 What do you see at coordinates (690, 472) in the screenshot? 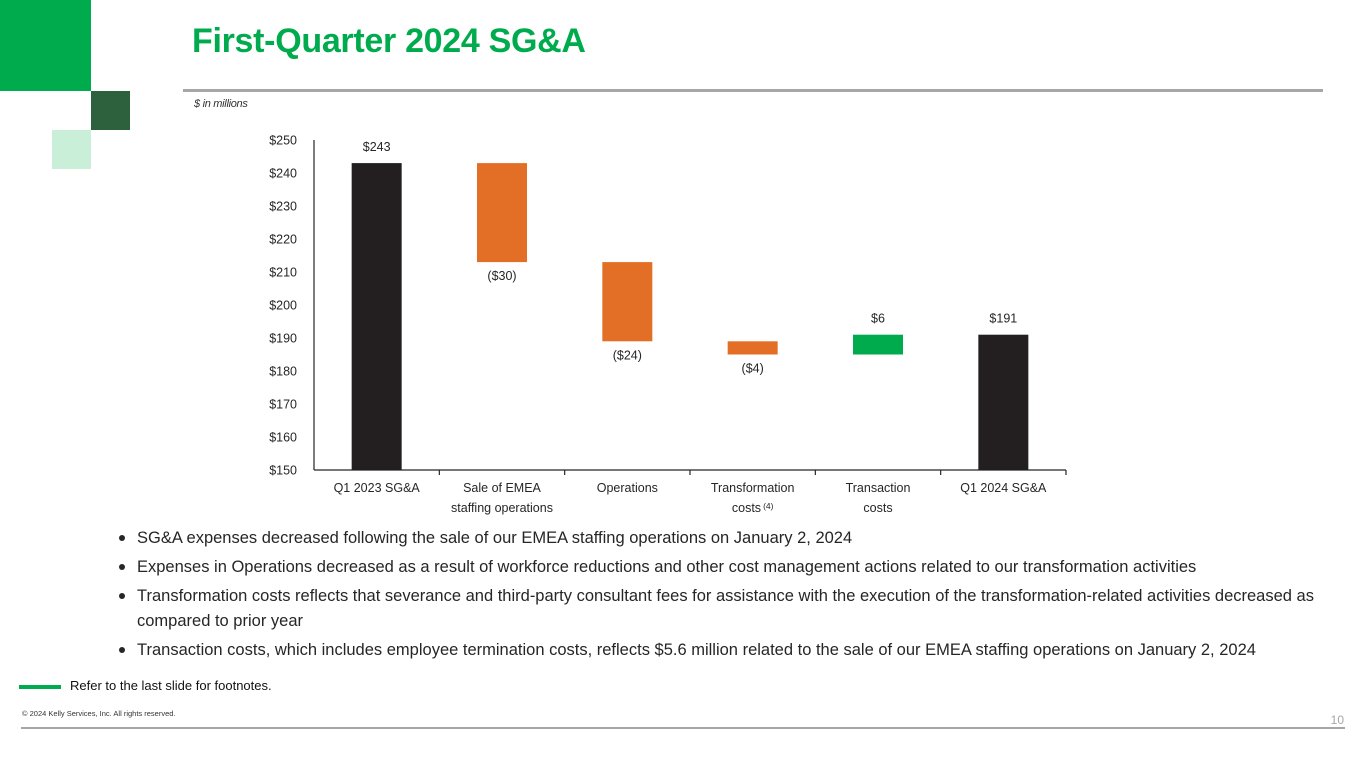
I see `x-axis` at bounding box center [690, 472].